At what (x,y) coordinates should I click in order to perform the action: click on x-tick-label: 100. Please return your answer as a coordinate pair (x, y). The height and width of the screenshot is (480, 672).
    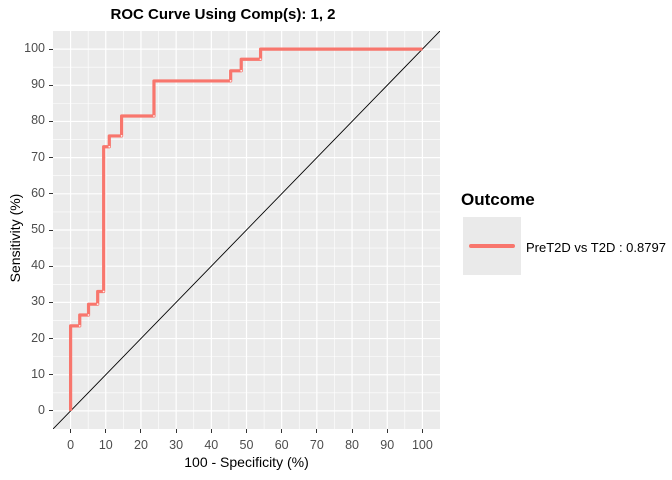
    Looking at the image, I should click on (422, 445).